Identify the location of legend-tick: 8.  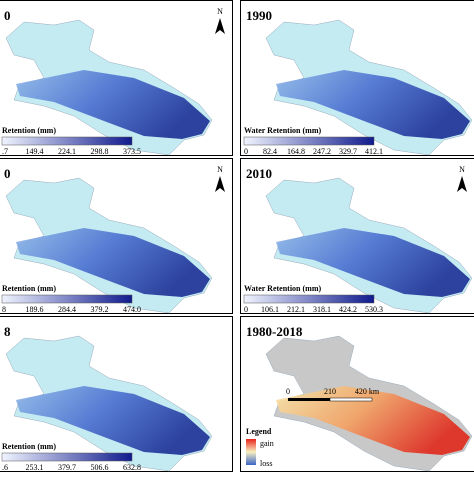
(4, 309).